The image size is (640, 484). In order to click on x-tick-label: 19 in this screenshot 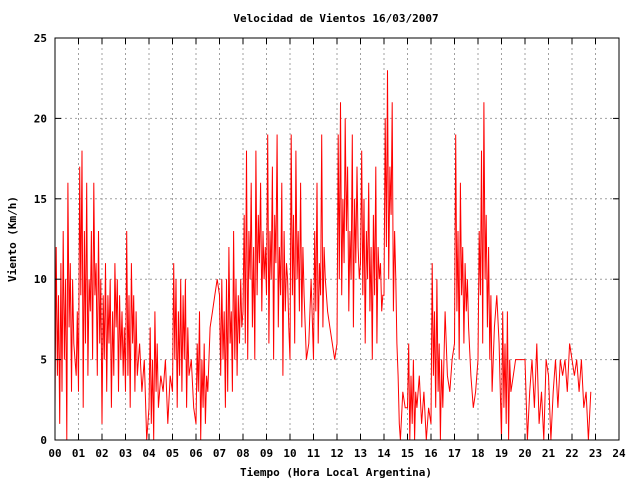, I will do `click(501, 453)`.